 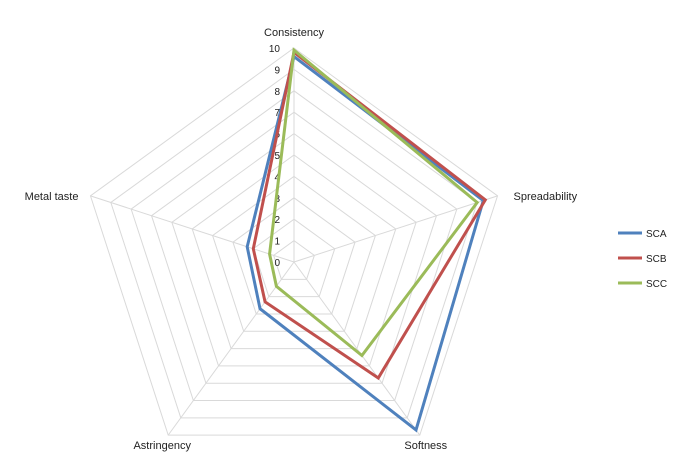 What do you see at coordinates (275, 49) in the screenshot?
I see `tick-label: 10` at bounding box center [275, 49].